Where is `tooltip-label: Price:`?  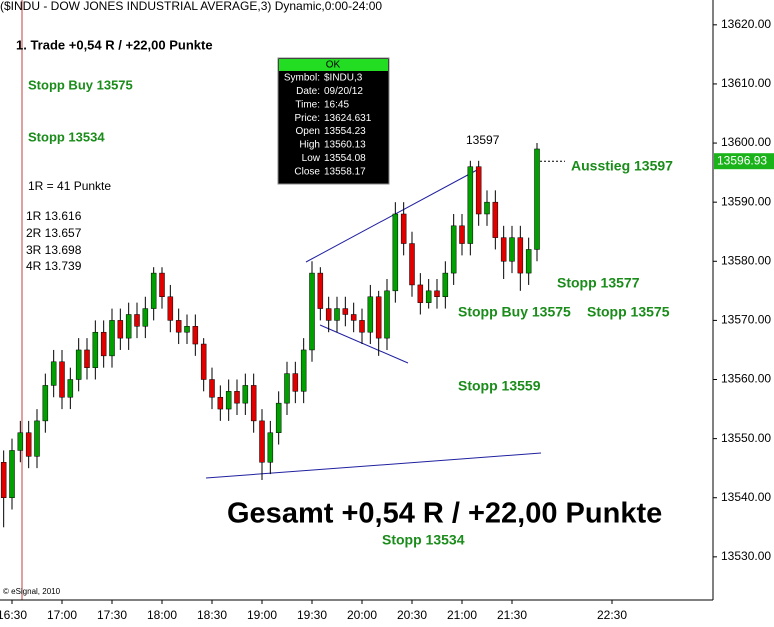
tooltip-label: Price: is located at coordinates (307, 118).